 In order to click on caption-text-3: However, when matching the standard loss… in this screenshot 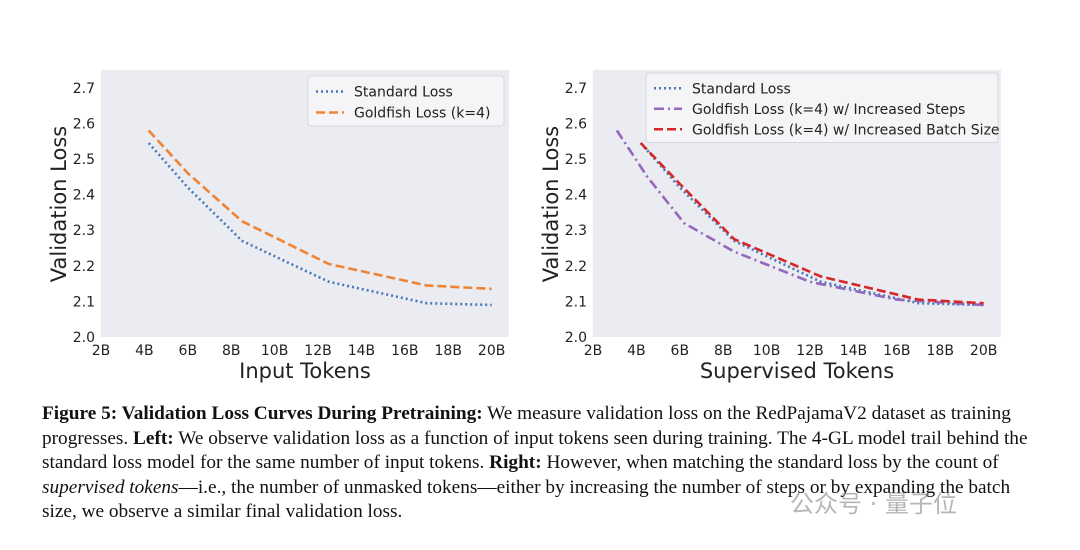, I will do `click(770, 462)`.